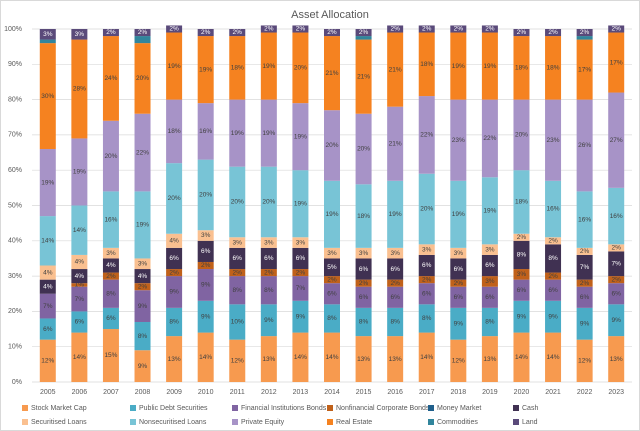  I want to click on x-tick-label: 2016, so click(395, 392).